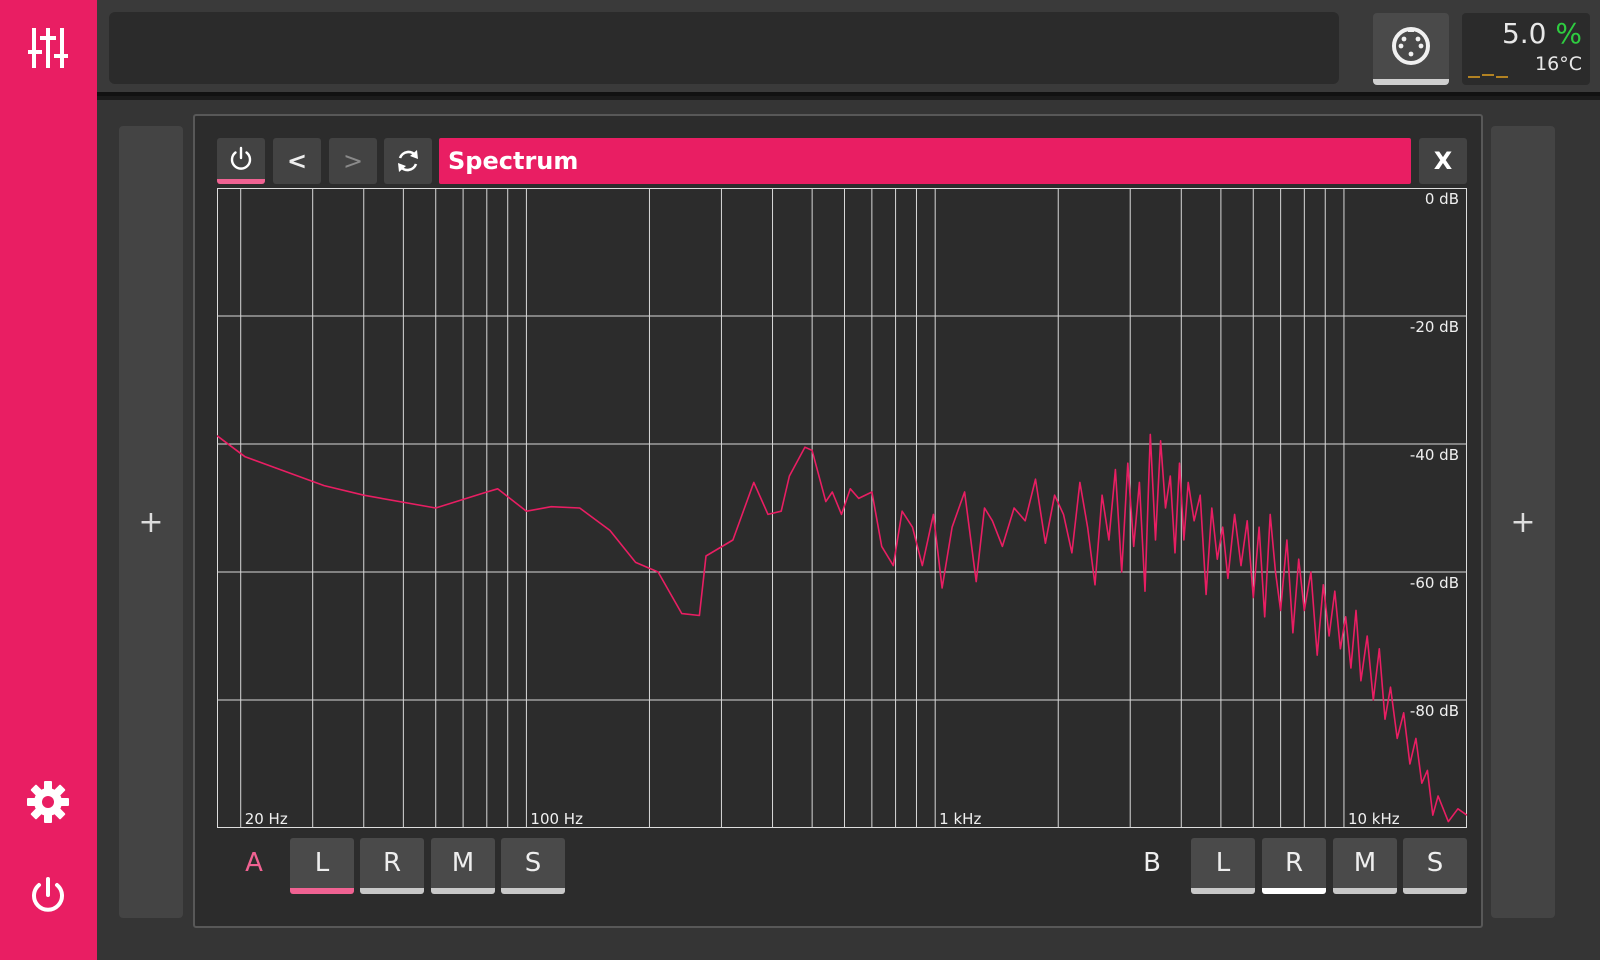 The height and width of the screenshot is (960, 1600). What do you see at coordinates (925, 161) in the screenshot?
I see `plugin-title: Spectrum` at bounding box center [925, 161].